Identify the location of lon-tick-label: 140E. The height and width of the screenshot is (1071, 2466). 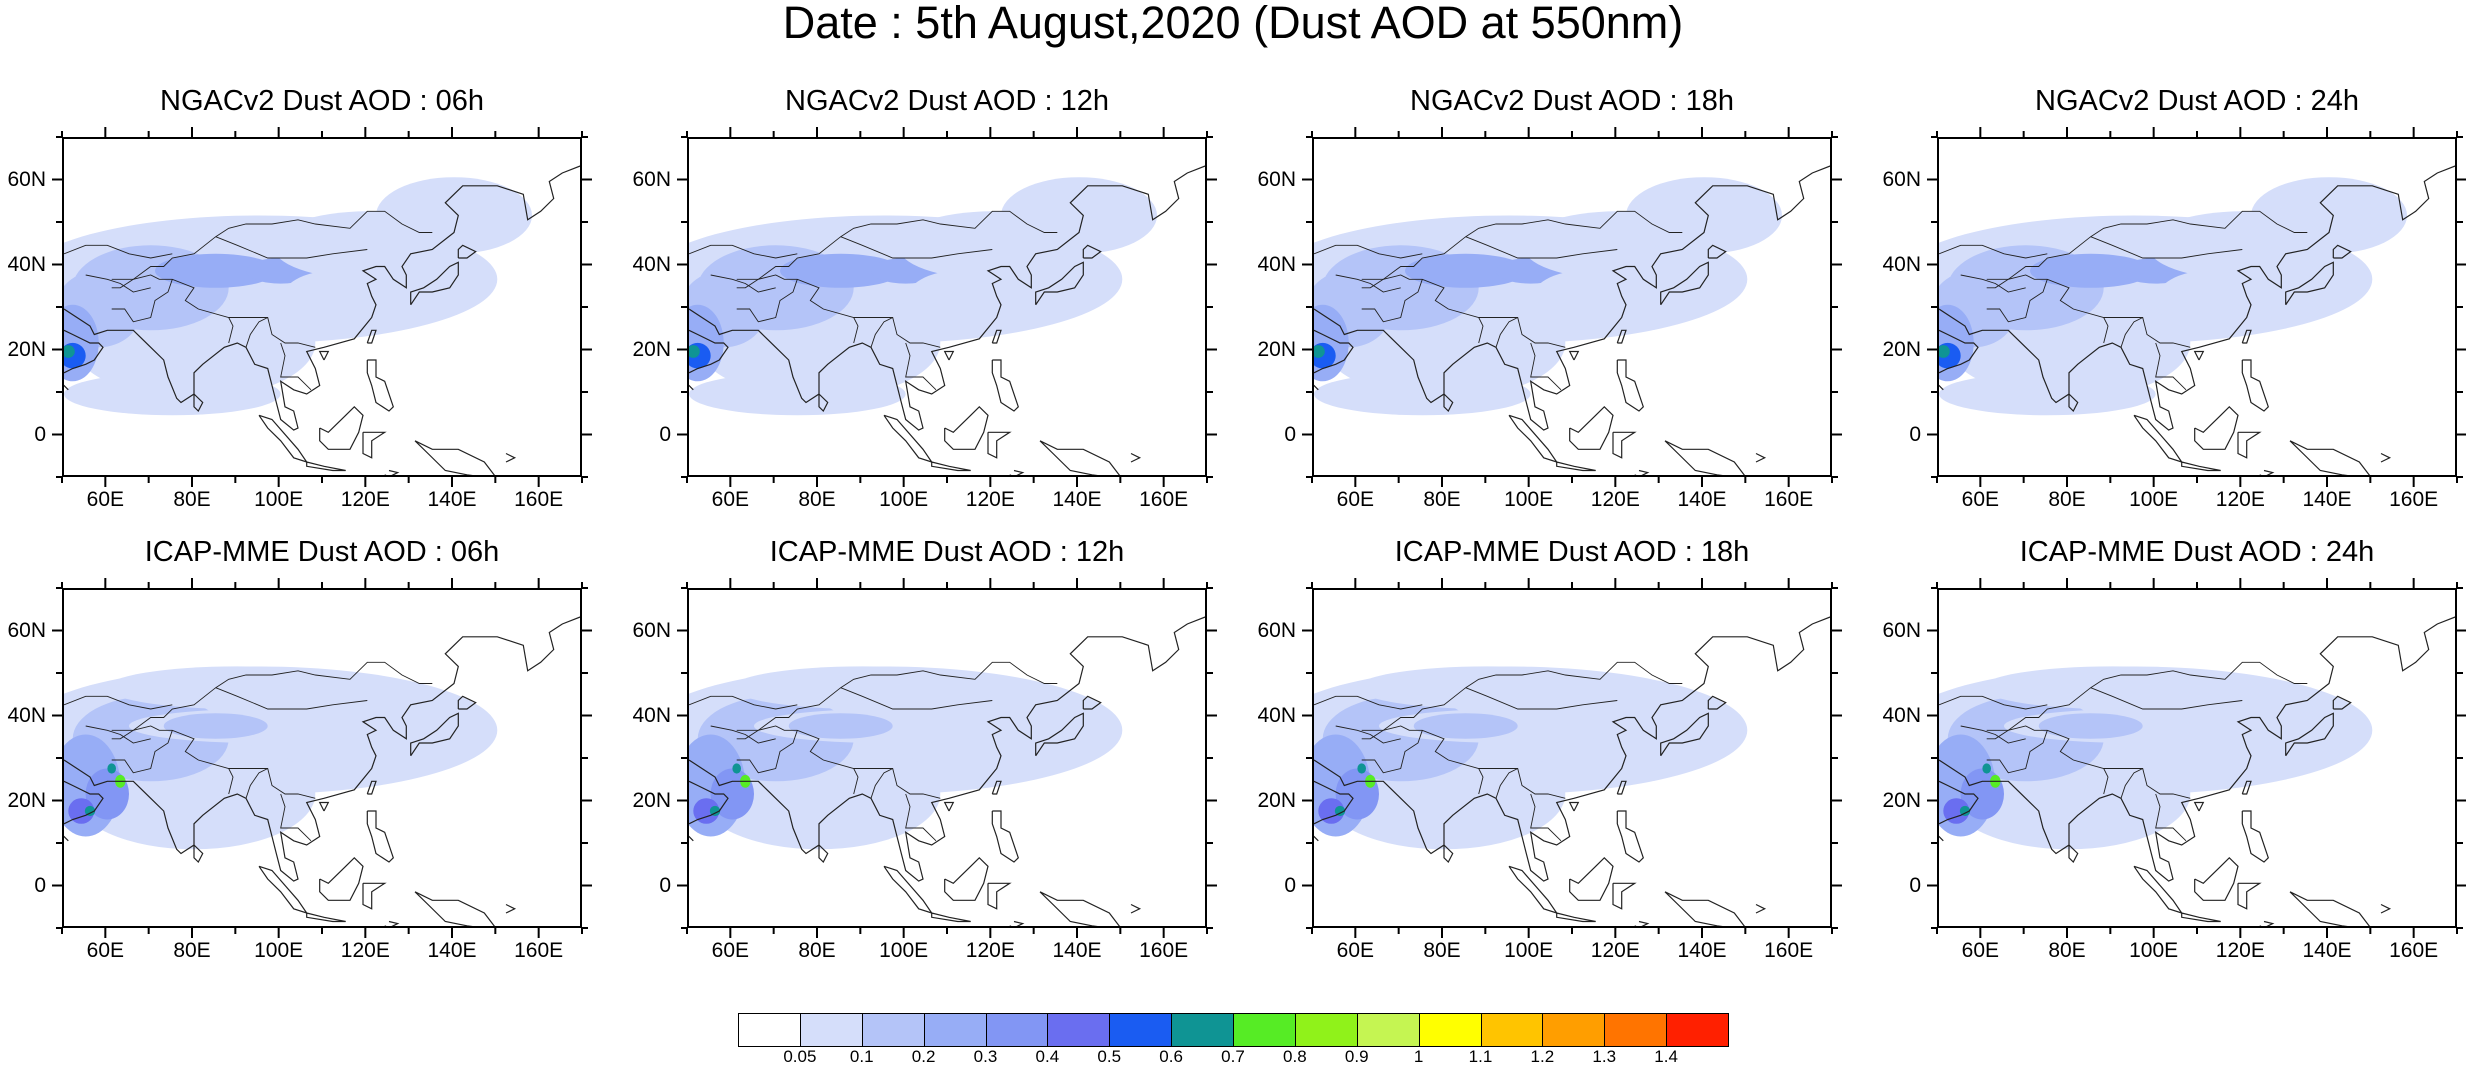
(2327, 499).